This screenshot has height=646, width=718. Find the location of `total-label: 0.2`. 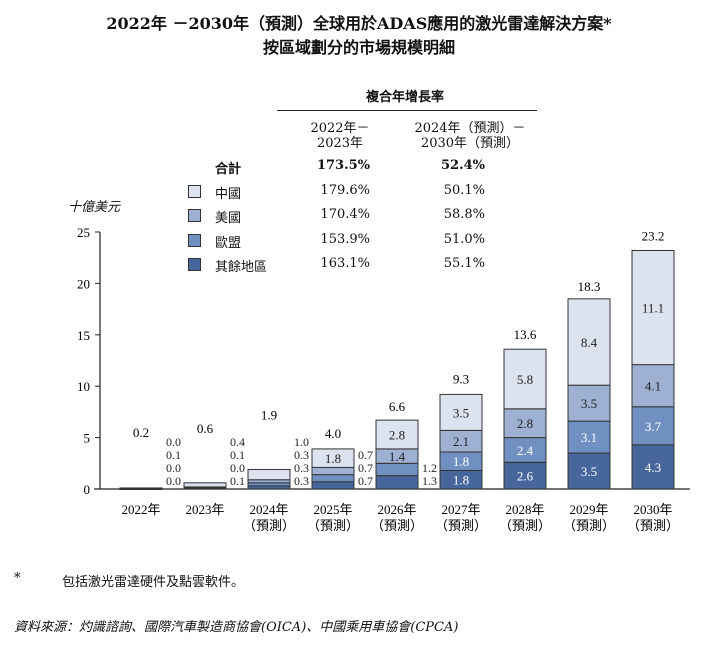

total-label: 0.2 is located at coordinates (141, 432).